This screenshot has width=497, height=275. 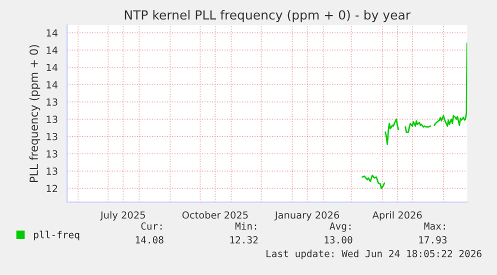 I want to click on text: Cur:, so click(x=151, y=226).